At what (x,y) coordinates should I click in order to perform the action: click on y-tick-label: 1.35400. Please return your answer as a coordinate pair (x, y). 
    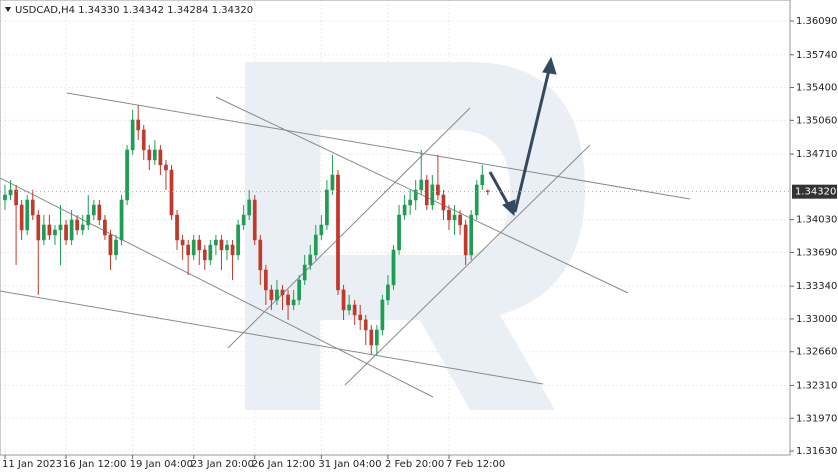
    Looking at the image, I should click on (816, 88).